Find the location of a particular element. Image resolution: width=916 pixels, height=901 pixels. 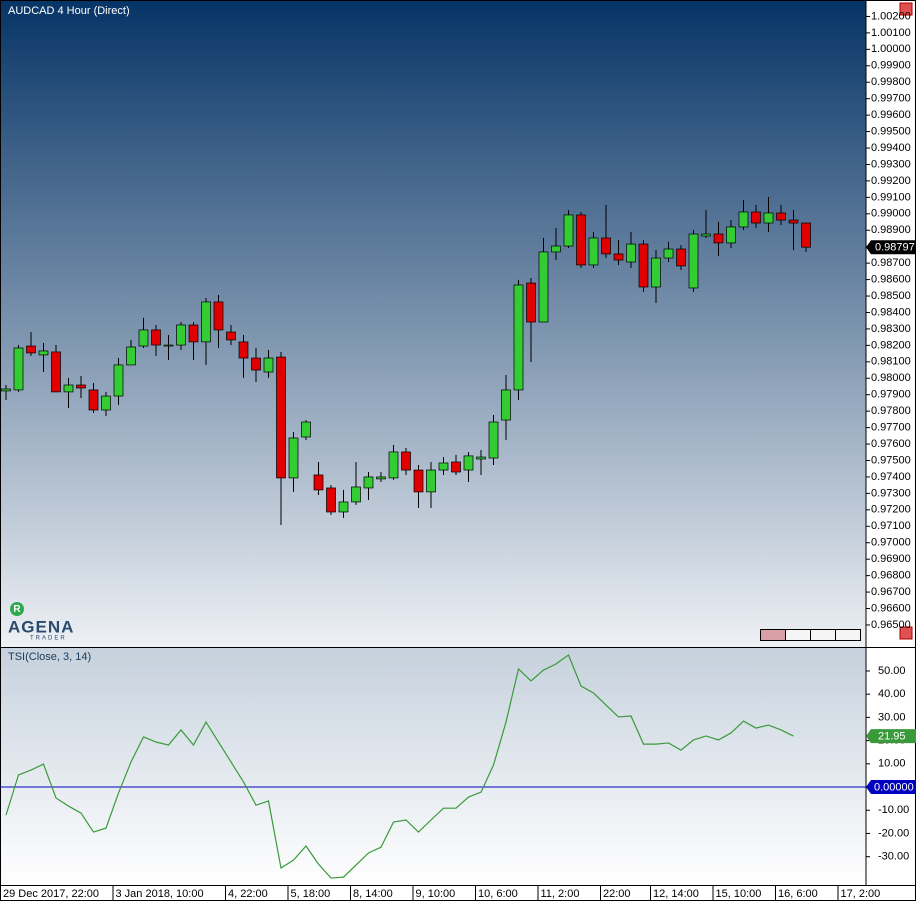

zero-marker is located at coordinates (891, 787).